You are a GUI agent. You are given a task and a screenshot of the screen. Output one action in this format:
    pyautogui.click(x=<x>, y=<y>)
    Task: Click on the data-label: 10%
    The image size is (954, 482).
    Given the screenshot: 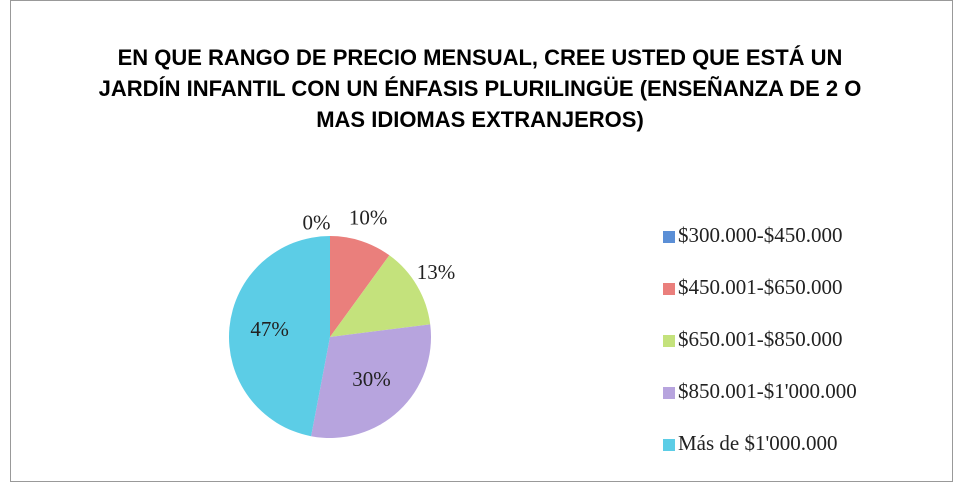 What is the action you would take?
    pyautogui.click(x=368, y=218)
    